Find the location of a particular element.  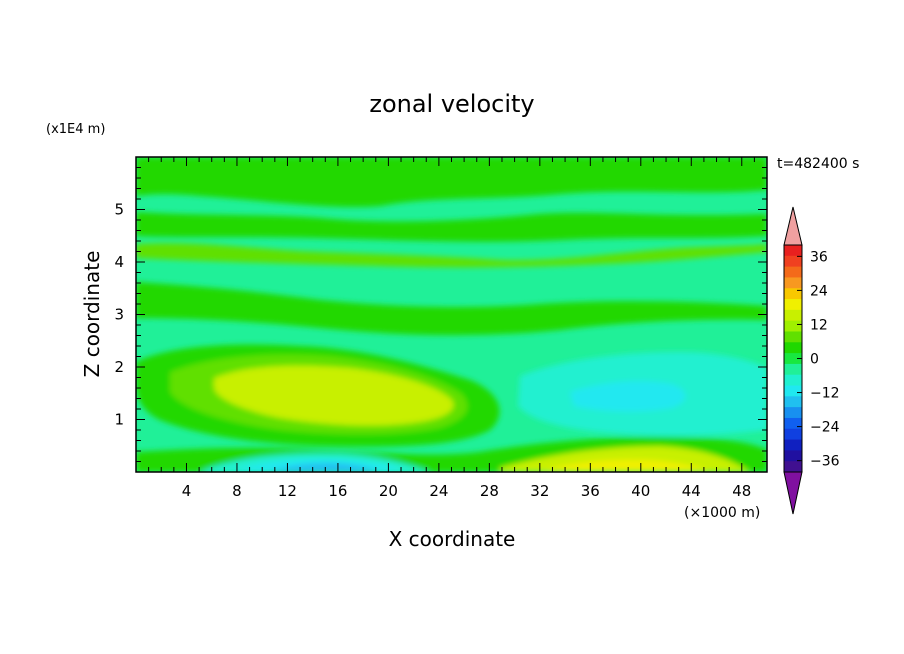

x-tick-label: 24 is located at coordinates (438, 491).